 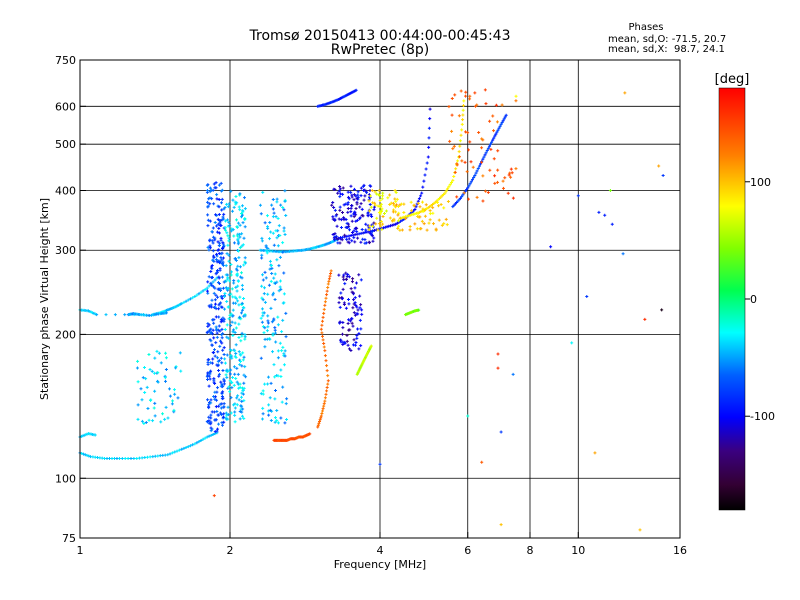 What do you see at coordinates (667, 39) in the screenshot?
I see `phases-o-stats: mean, sd,O: -71.5, 20.7` at bounding box center [667, 39].